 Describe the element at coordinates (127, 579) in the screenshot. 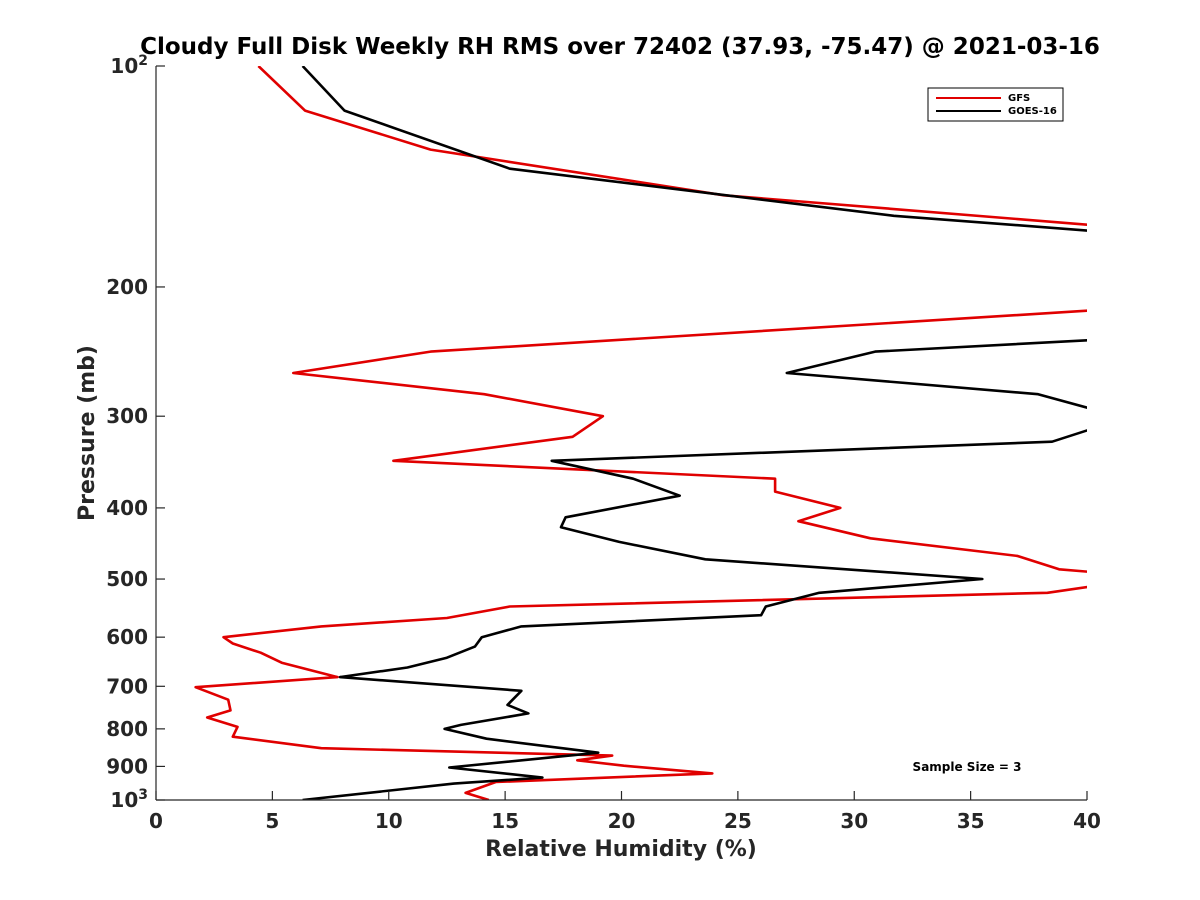

I see `y-tick-label: 500` at that location.